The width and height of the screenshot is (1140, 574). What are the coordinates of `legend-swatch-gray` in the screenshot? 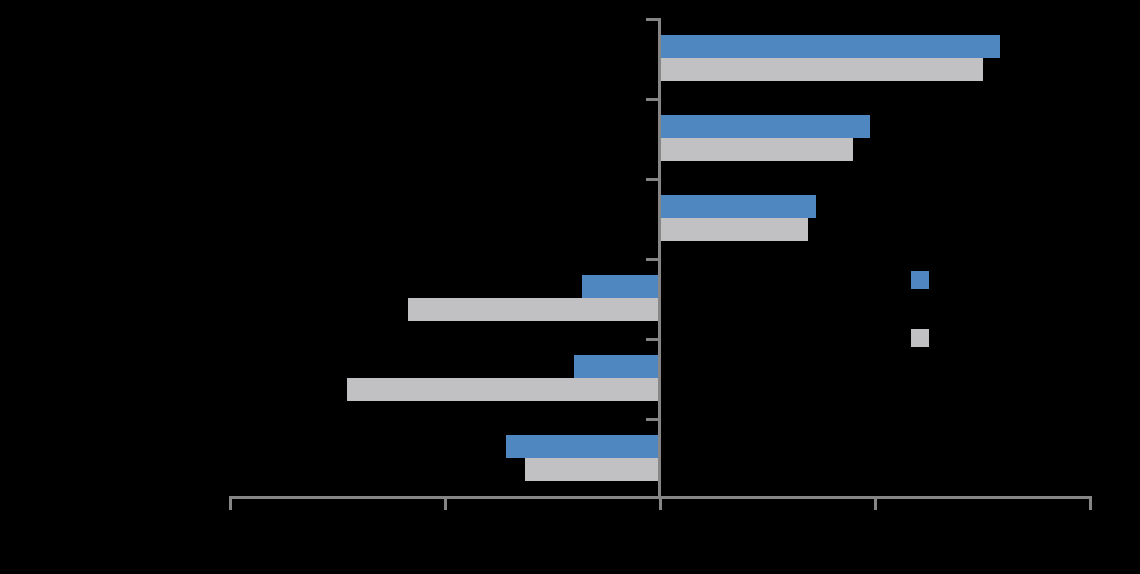 It's located at (920, 338).